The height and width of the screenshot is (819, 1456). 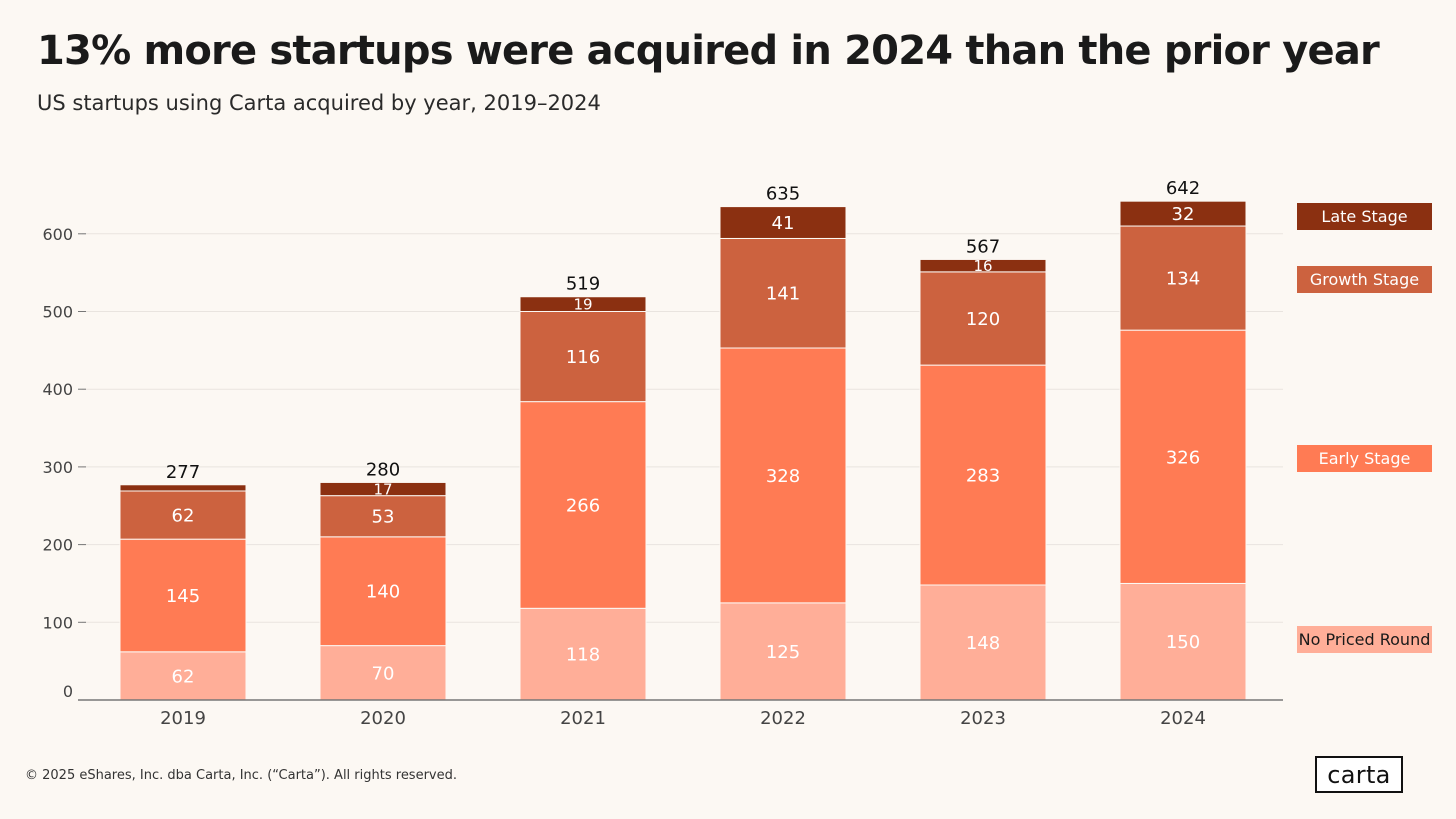 I want to click on x-tick-label: 2023, so click(x=983, y=718).